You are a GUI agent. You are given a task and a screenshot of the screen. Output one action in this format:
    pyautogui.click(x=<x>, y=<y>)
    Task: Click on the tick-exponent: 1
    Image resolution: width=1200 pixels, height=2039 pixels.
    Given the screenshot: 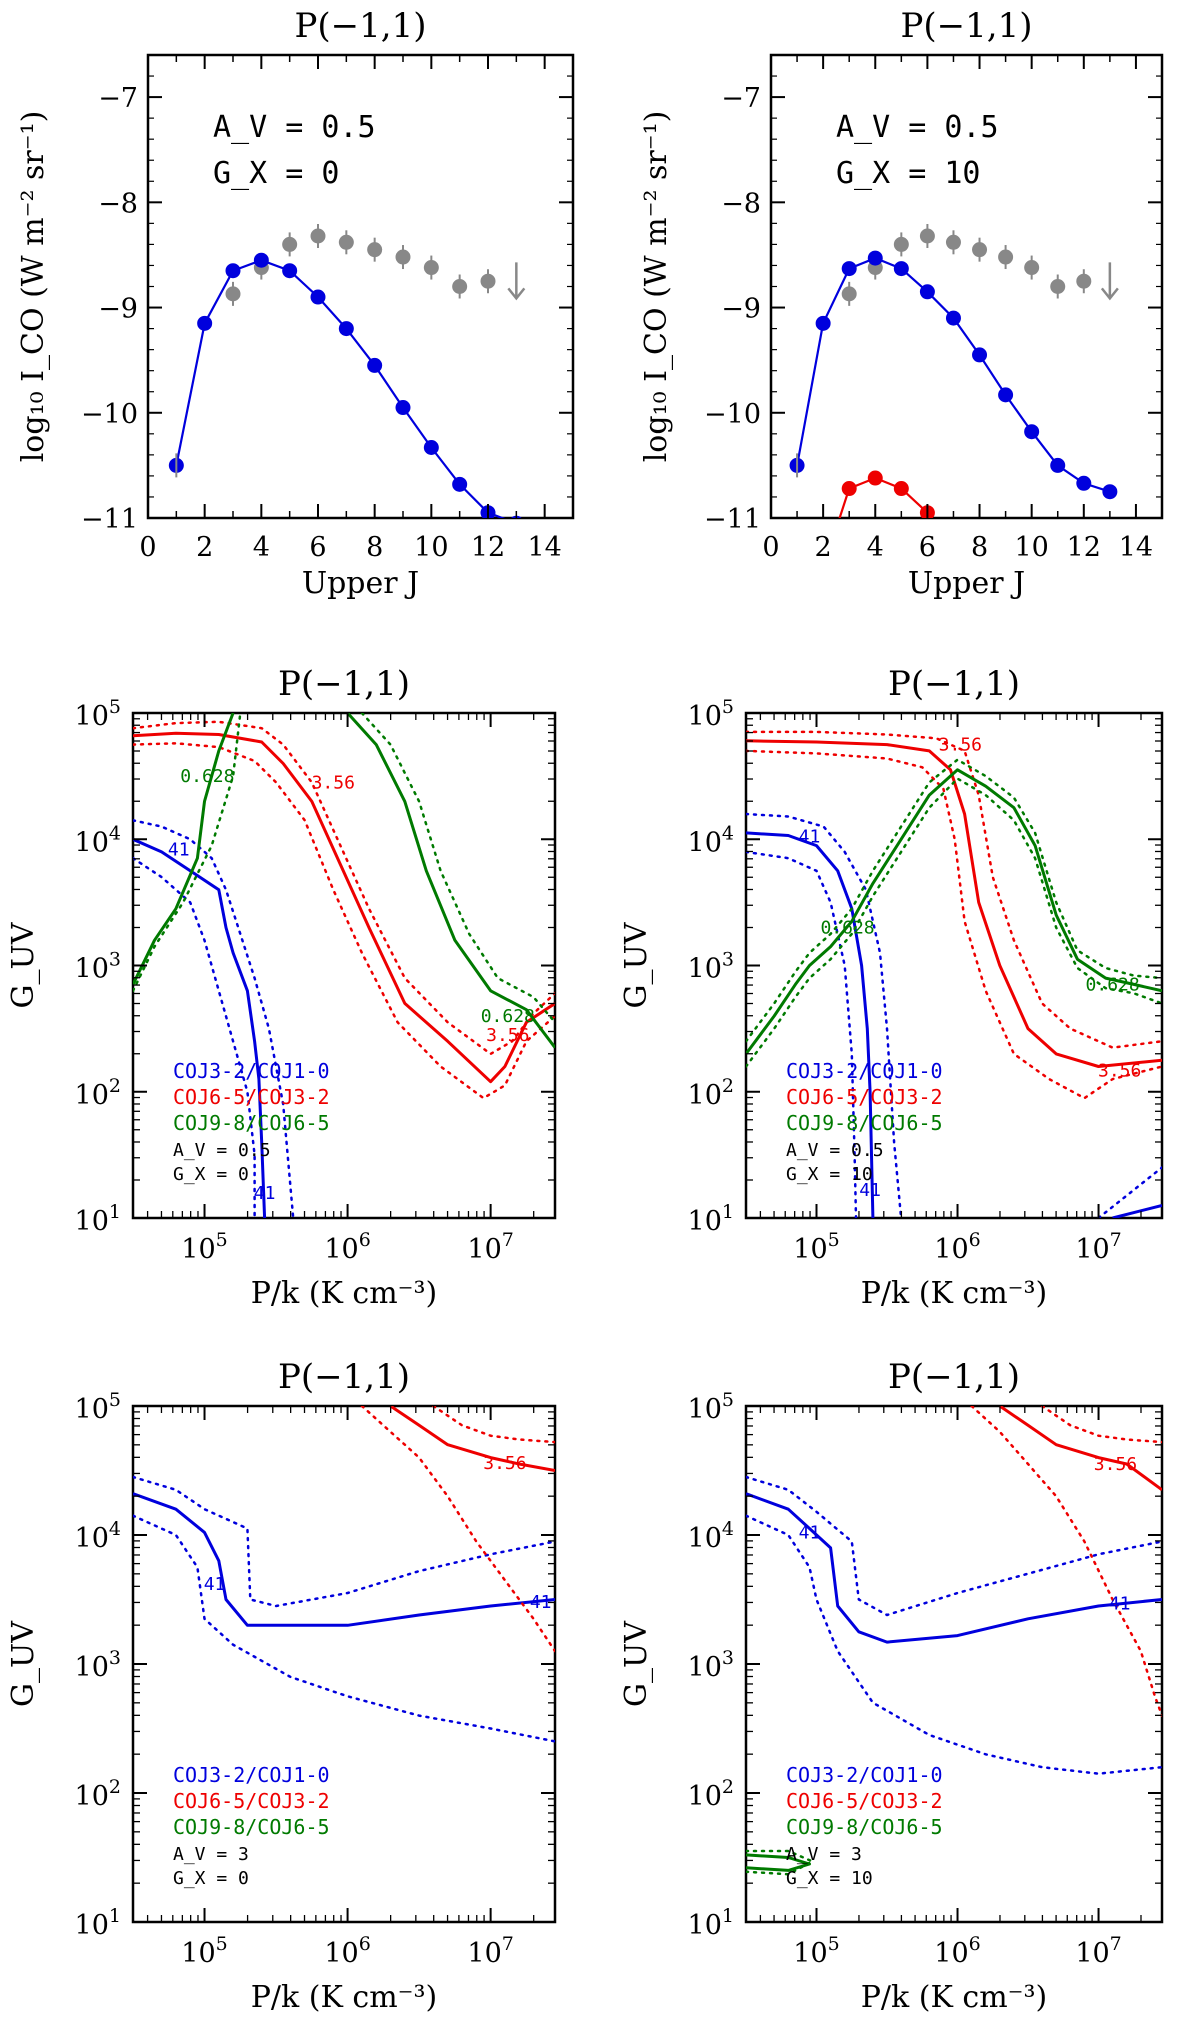 What is the action you would take?
    pyautogui.click(x=115, y=1212)
    